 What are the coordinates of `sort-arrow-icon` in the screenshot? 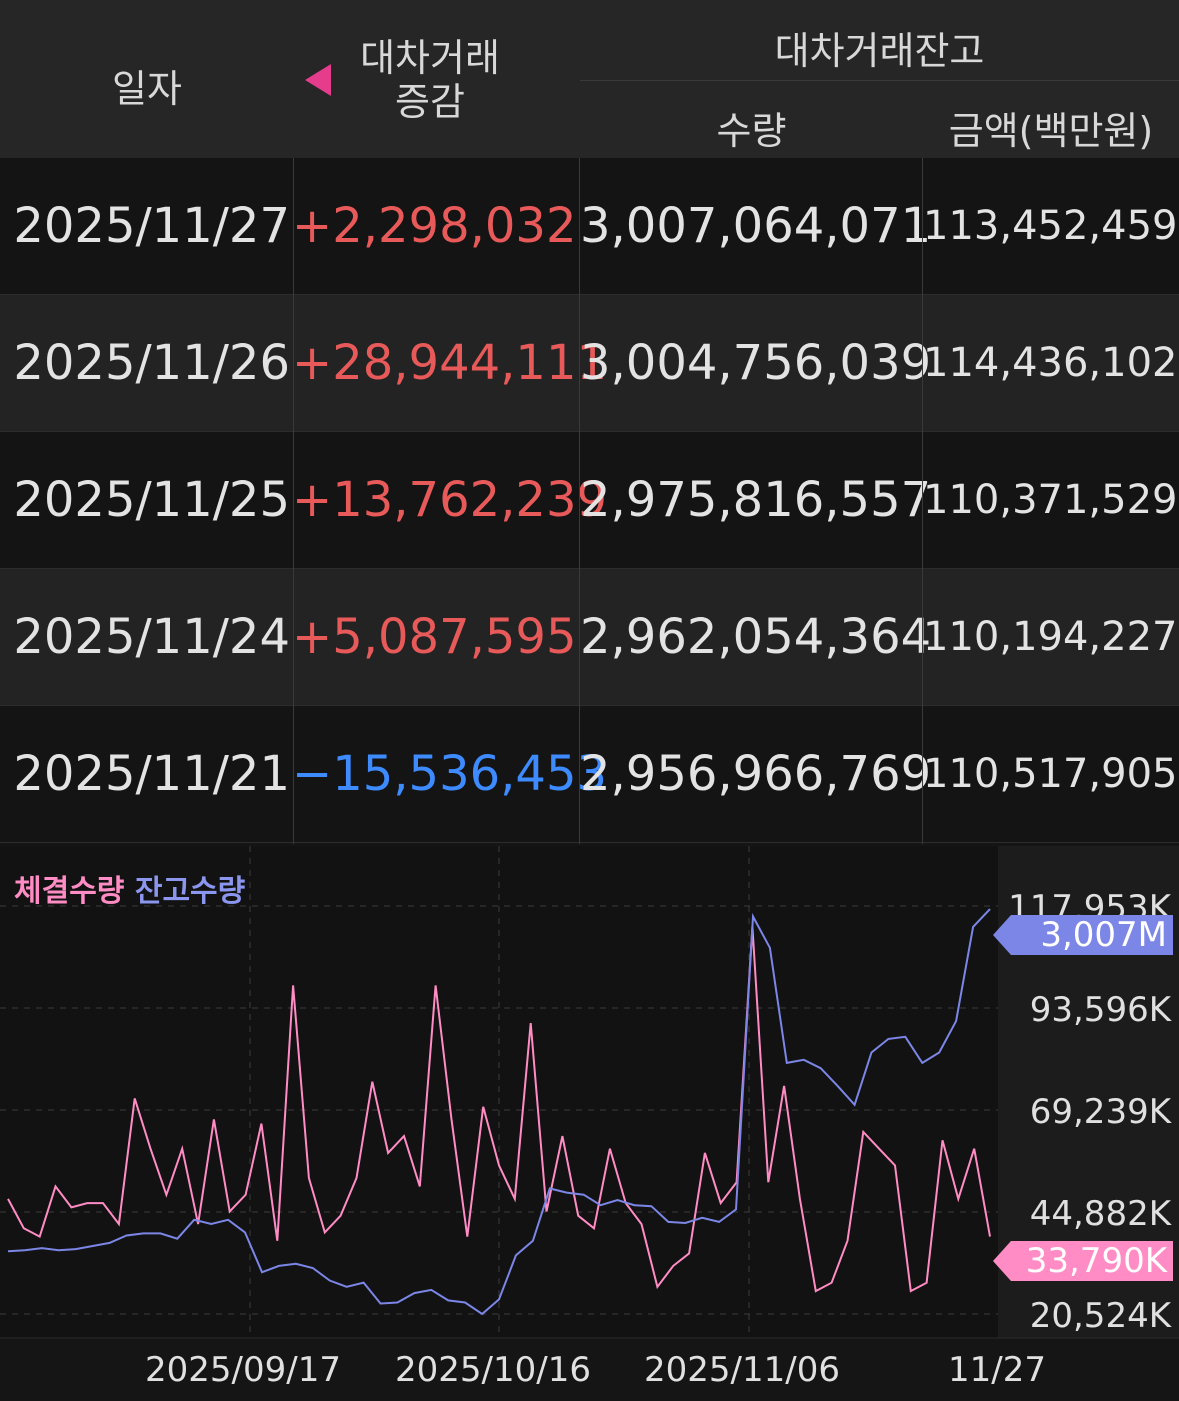 It's located at (318, 80).